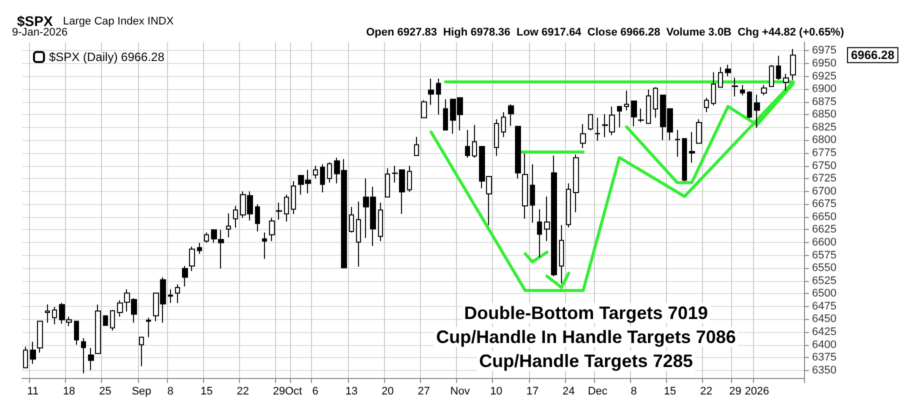  I want to click on x-tick-label: 27, so click(424, 392).